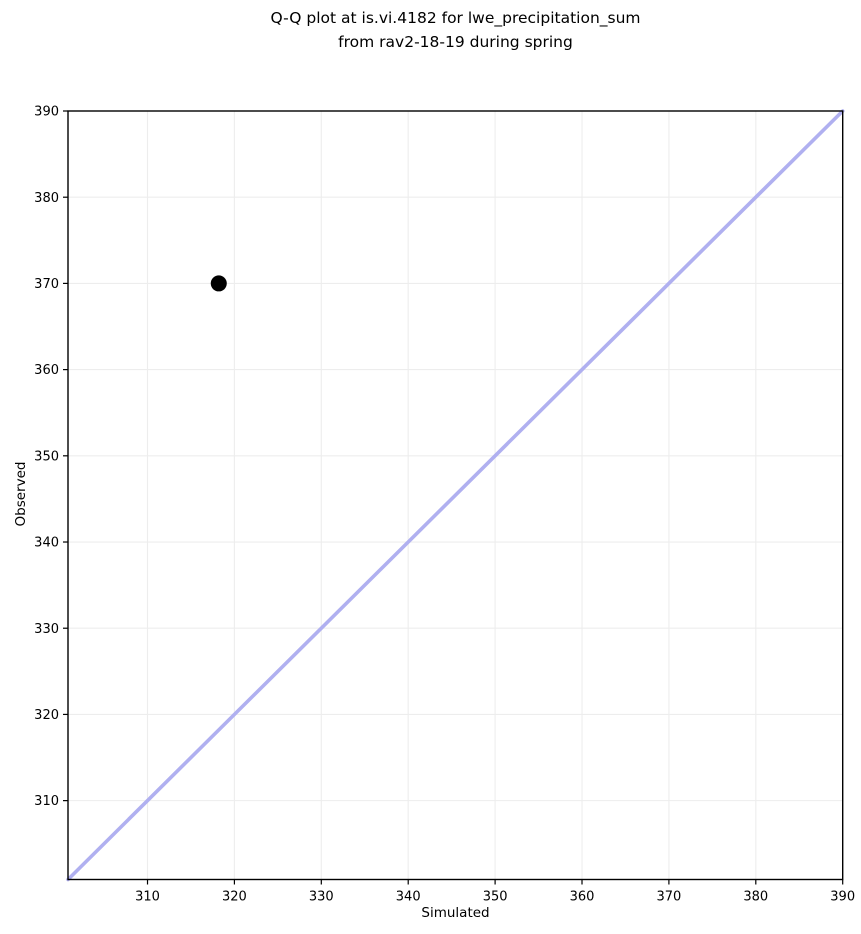  What do you see at coordinates (46, 715) in the screenshot?
I see `y-tick-label: 320` at bounding box center [46, 715].